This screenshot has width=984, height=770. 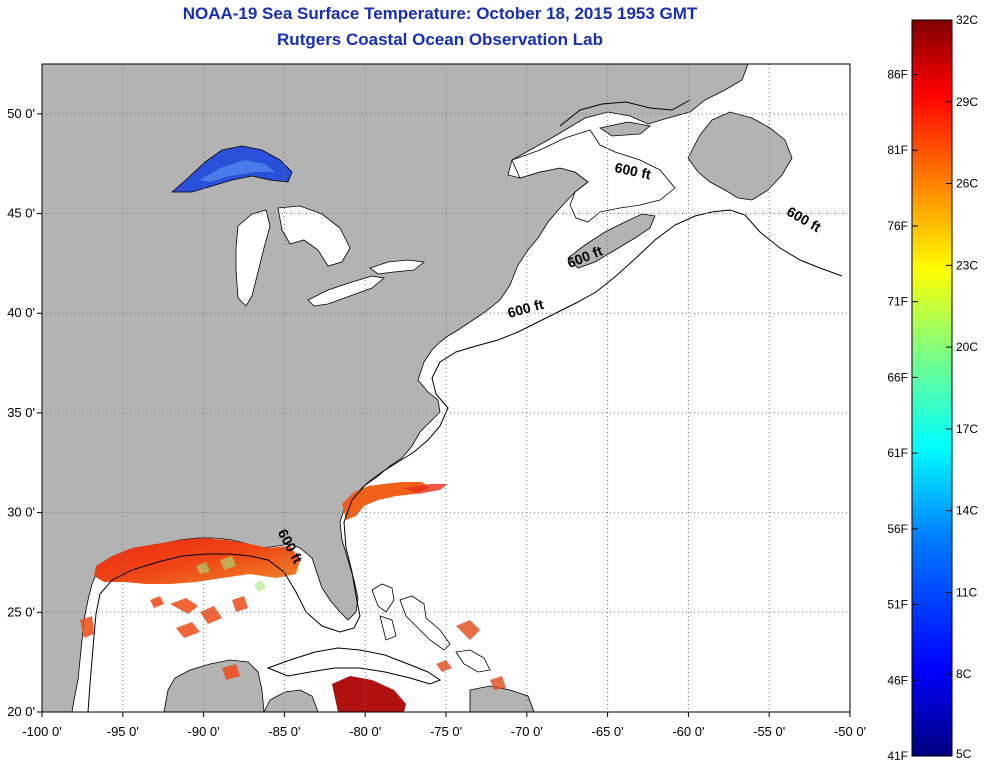 What do you see at coordinates (624, 129) in the screenshot?
I see `land-anticosti` at bounding box center [624, 129].